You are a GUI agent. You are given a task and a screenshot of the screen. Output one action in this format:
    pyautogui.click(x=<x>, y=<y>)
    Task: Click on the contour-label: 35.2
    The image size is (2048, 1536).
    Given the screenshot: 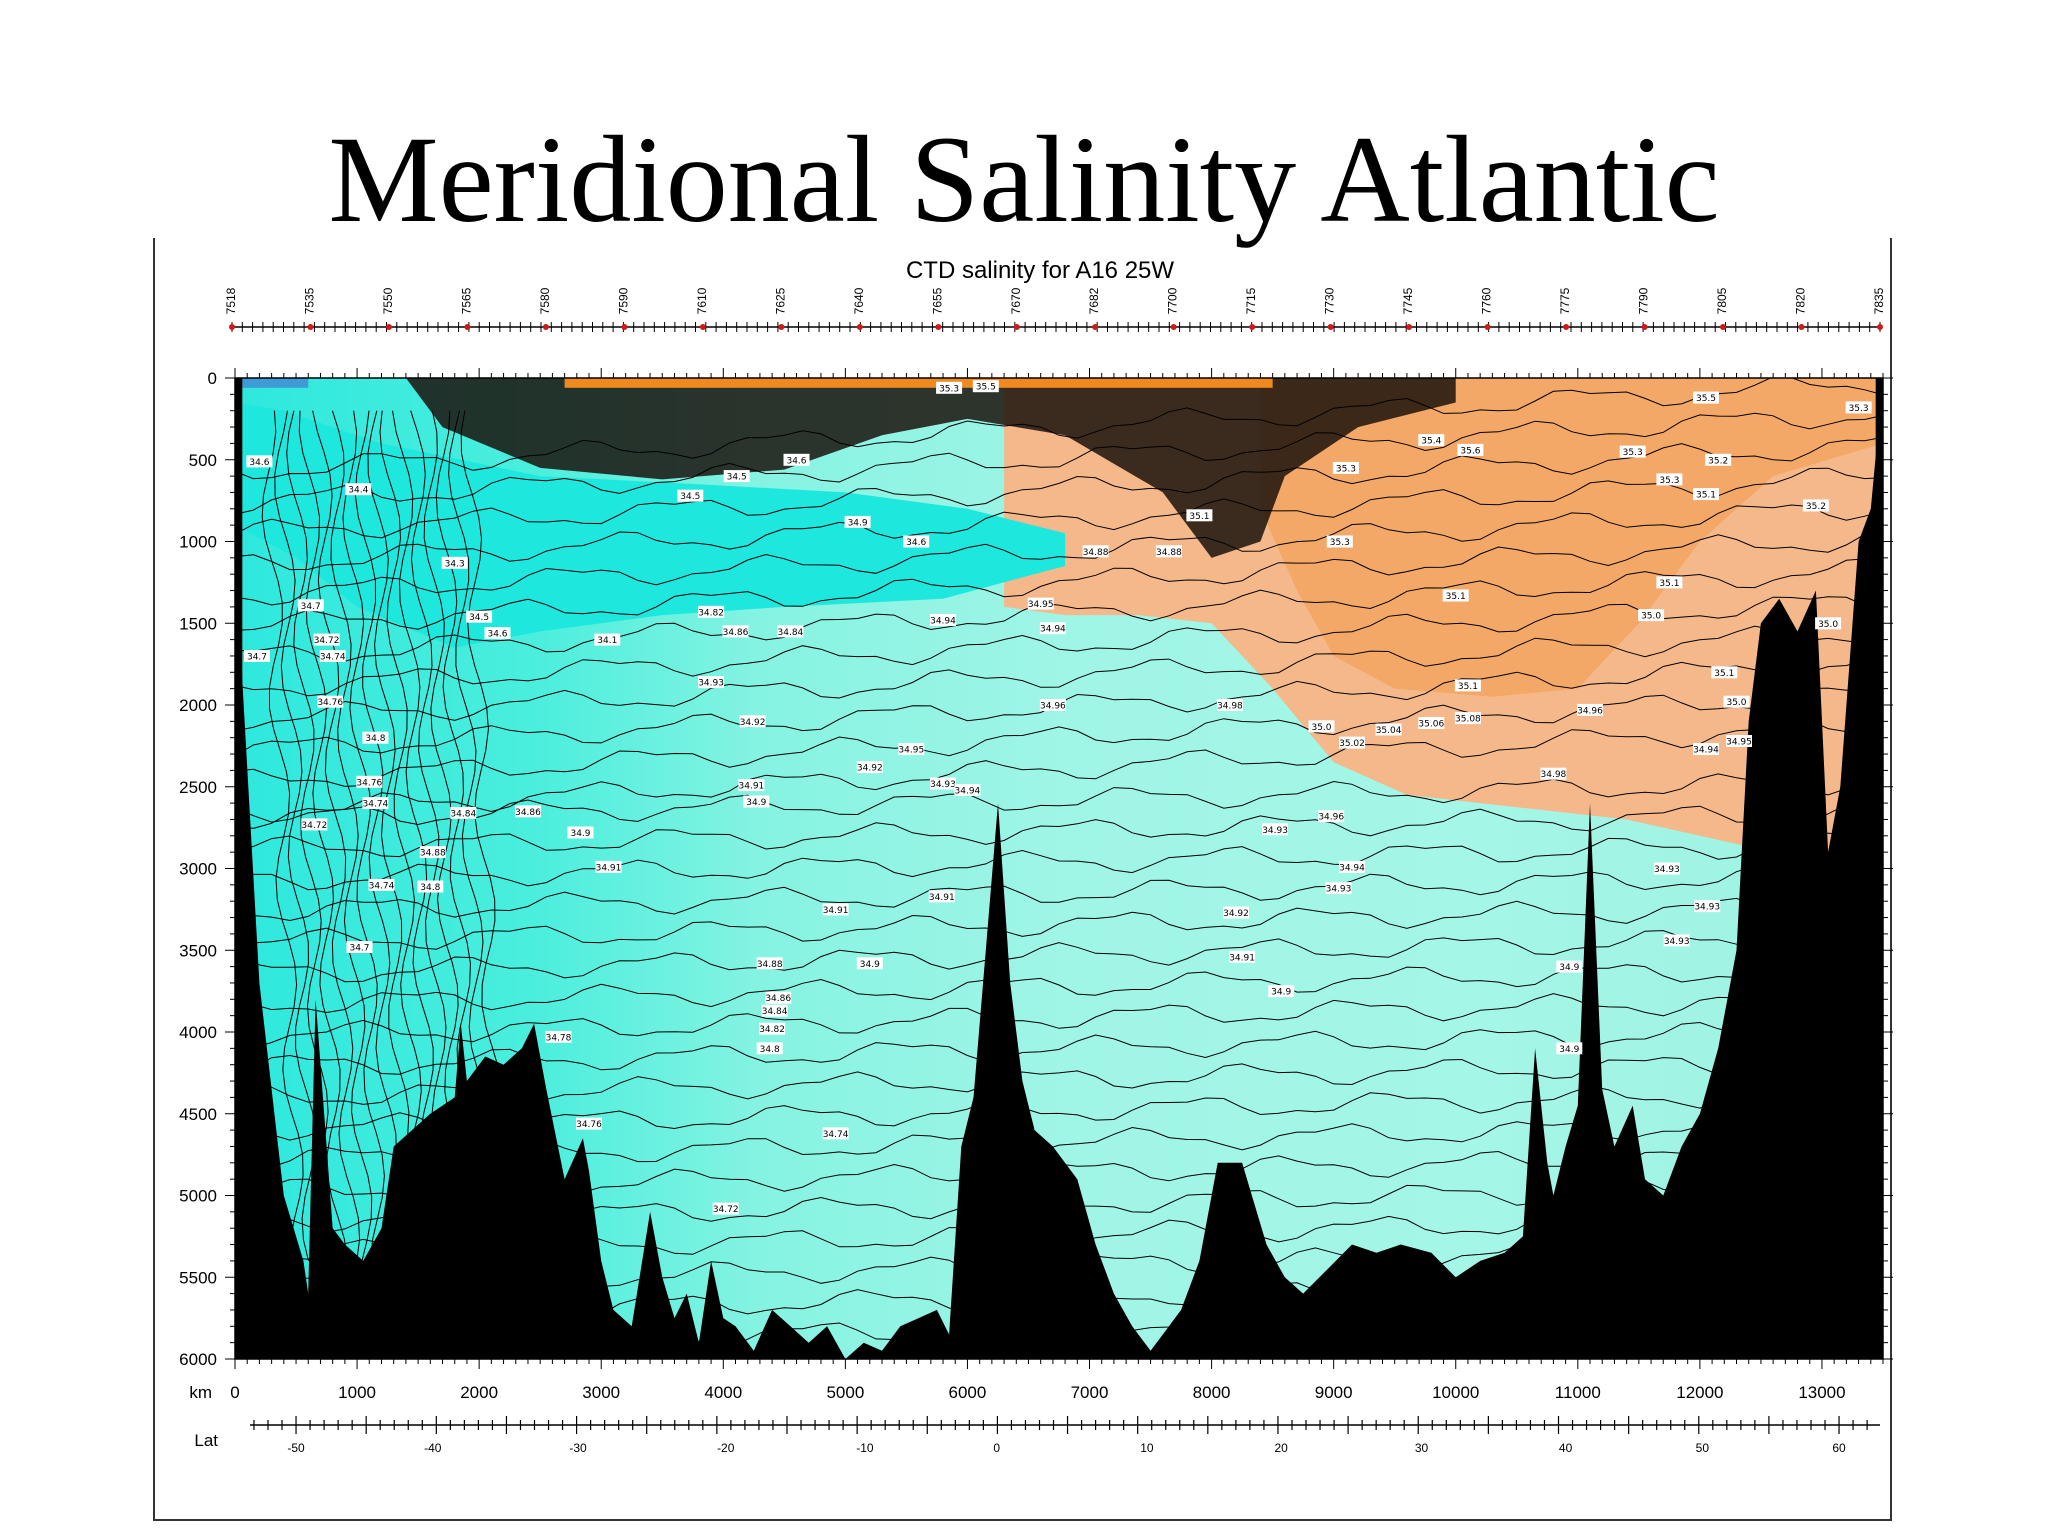 What is the action you would take?
    pyautogui.click(x=1718, y=459)
    